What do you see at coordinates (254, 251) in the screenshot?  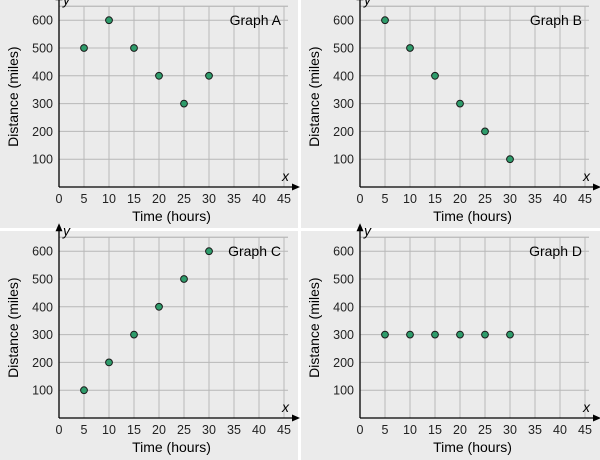 I see `graph-title: Graph C` at bounding box center [254, 251].